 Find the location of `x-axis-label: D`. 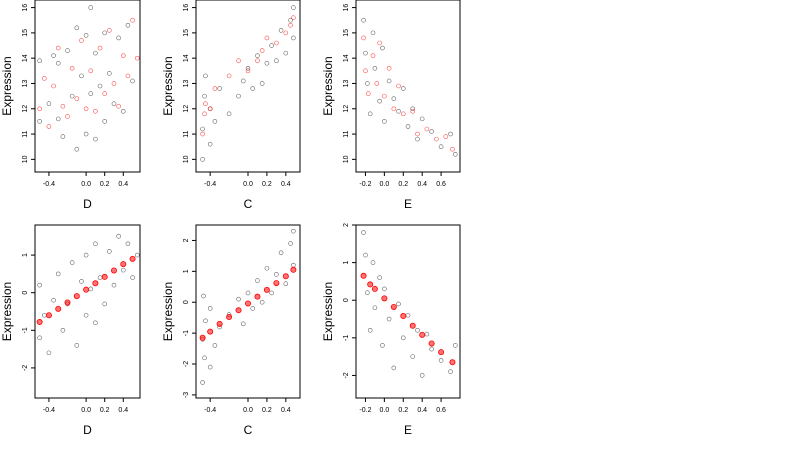

x-axis-label: D is located at coordinates (87, 204).